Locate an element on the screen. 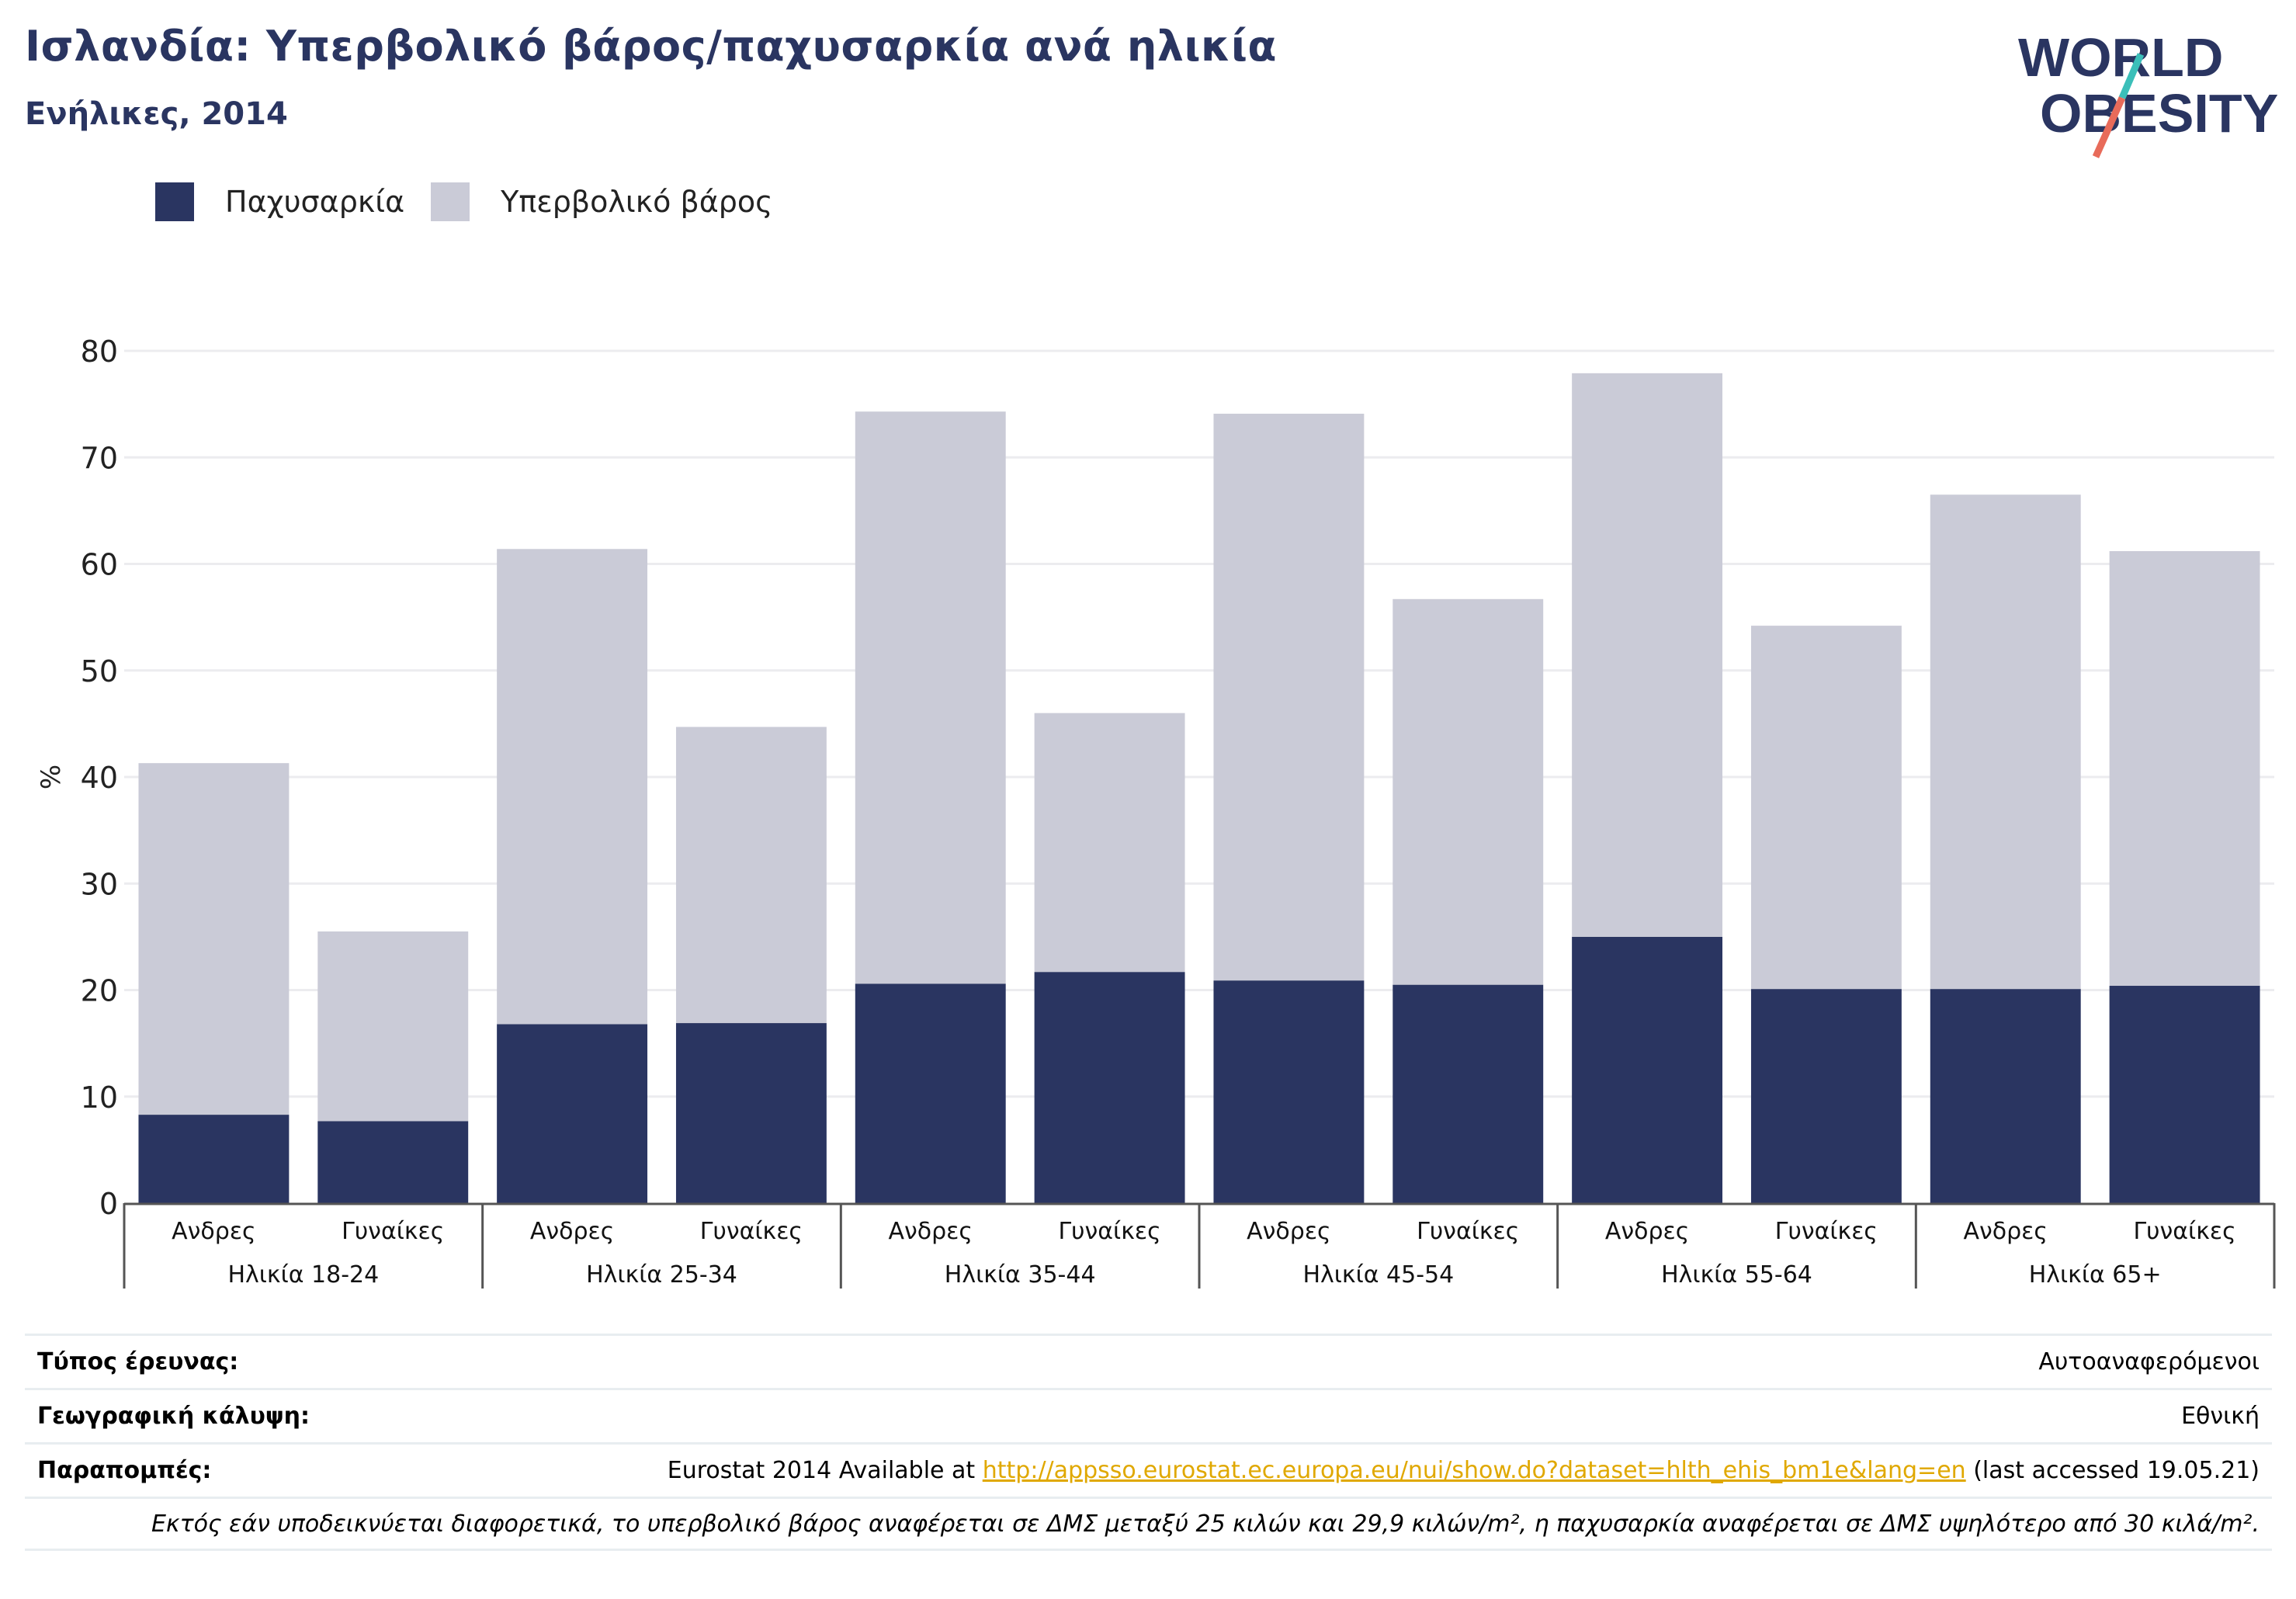 The width and height of the screenshot is (2296, 1599). y-tick-label: 30 is located at coordinates (99, 884).